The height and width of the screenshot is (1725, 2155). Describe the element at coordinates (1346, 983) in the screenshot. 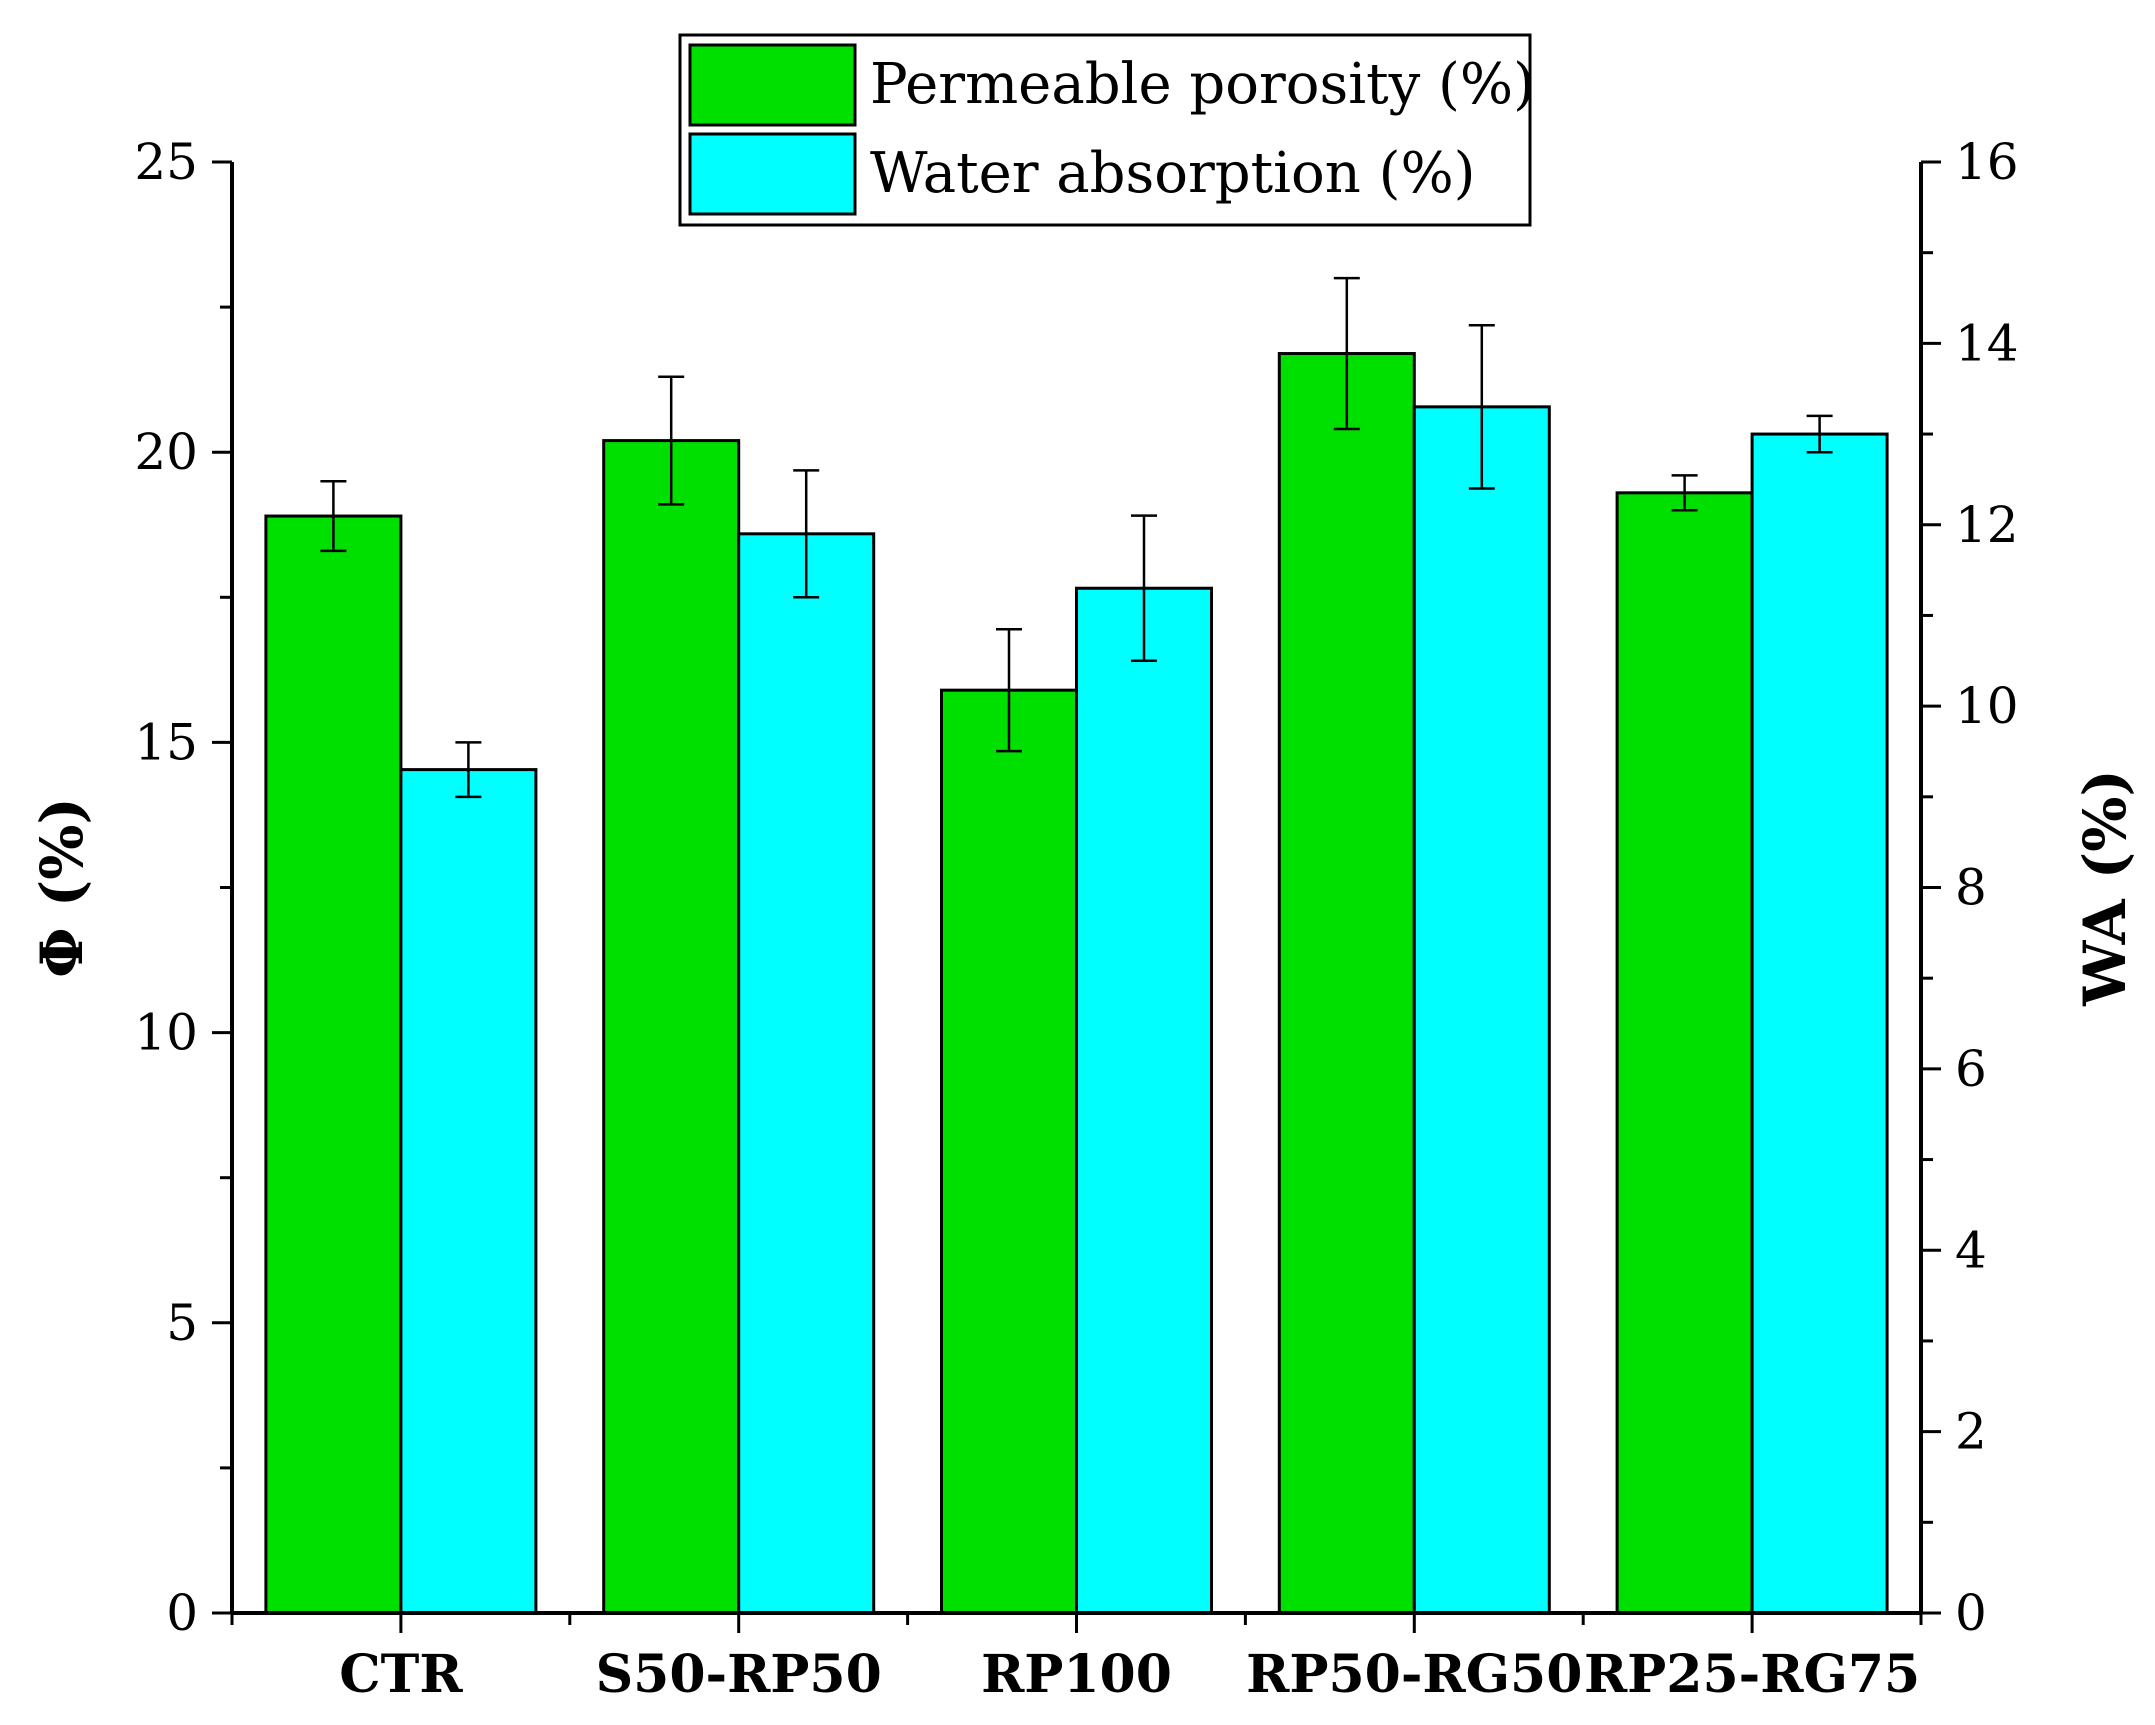

I see `bar-porosity-rp50-rg50` at that location.